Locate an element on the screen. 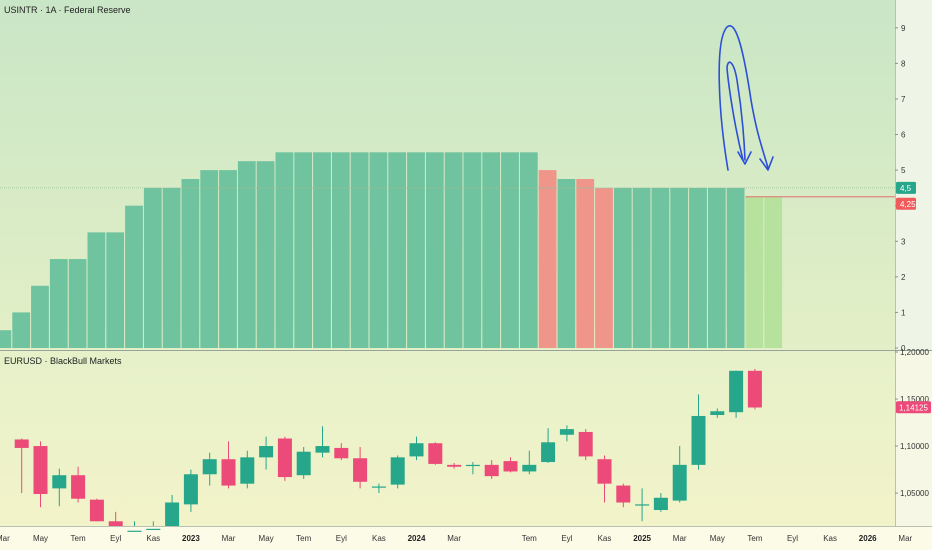  time-tick-label-2025-01: 2025 is located at coordinates (642, 538).